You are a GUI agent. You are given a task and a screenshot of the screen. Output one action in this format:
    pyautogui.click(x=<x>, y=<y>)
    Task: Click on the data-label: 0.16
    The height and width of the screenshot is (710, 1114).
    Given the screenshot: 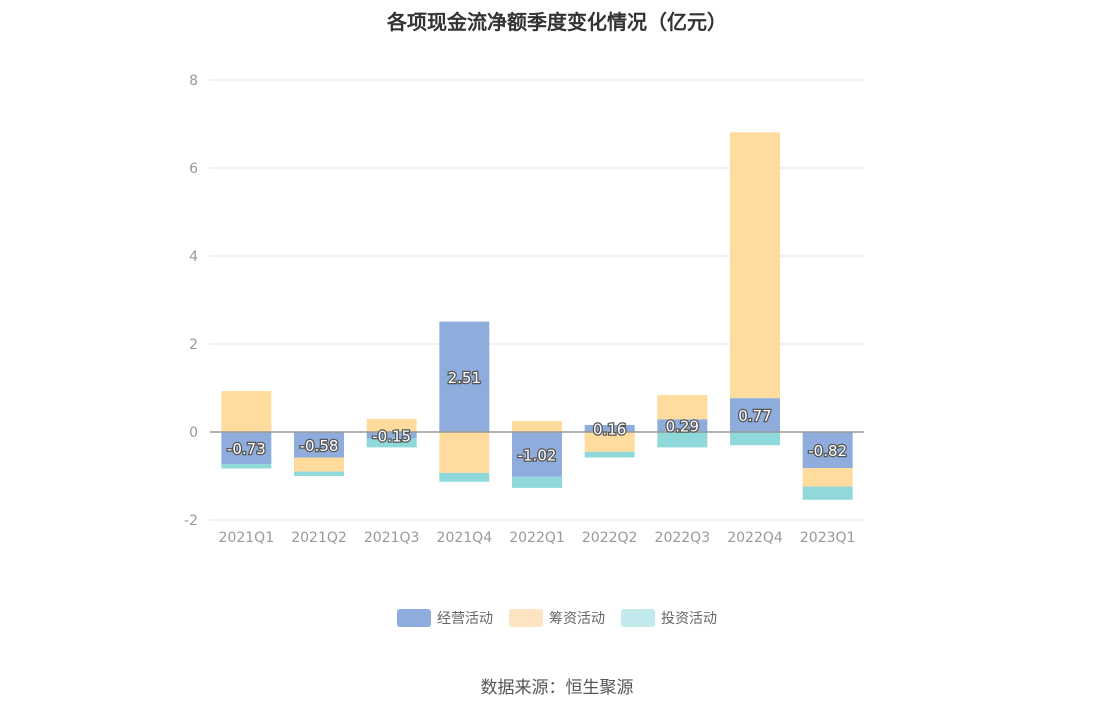 What is the action you would take?
    pyautogui.click(x=609, y=429)
    